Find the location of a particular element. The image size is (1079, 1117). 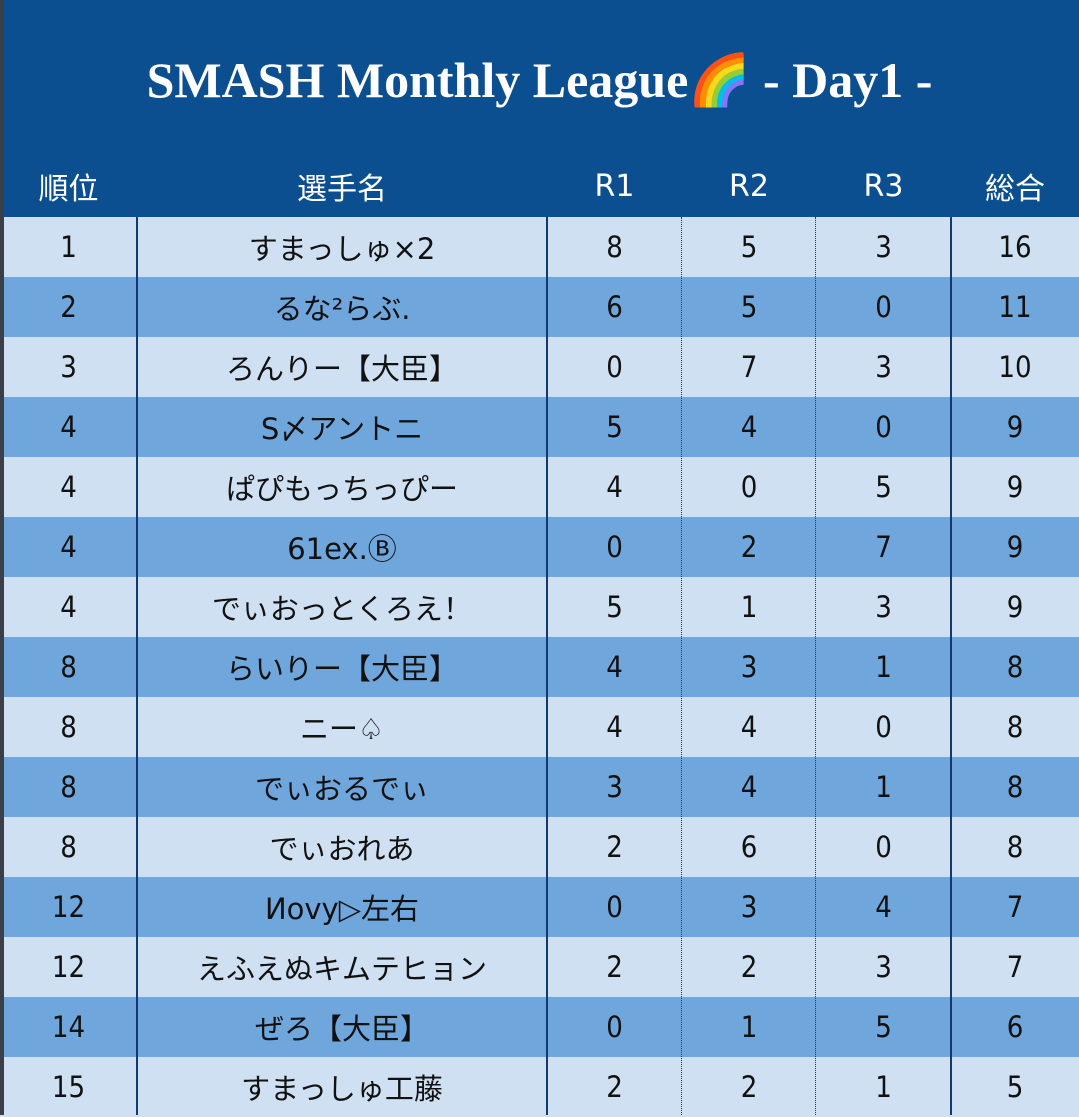

score-cell: 10 is located at coordinates (1015, 367).